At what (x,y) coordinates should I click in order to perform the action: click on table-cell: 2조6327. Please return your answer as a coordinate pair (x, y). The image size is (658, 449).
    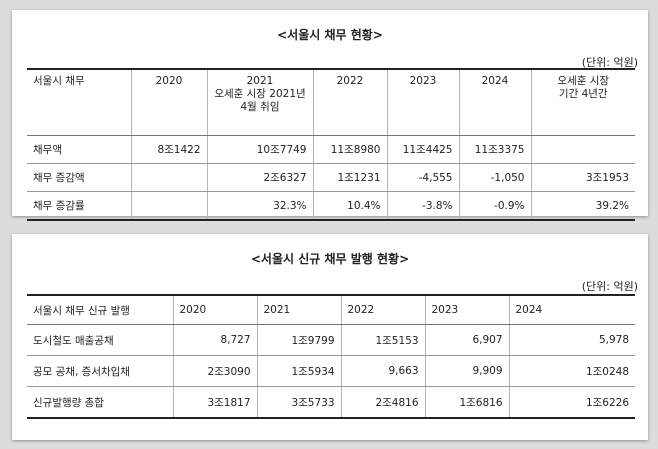
    Looking at the image, I should click on (260, 177).